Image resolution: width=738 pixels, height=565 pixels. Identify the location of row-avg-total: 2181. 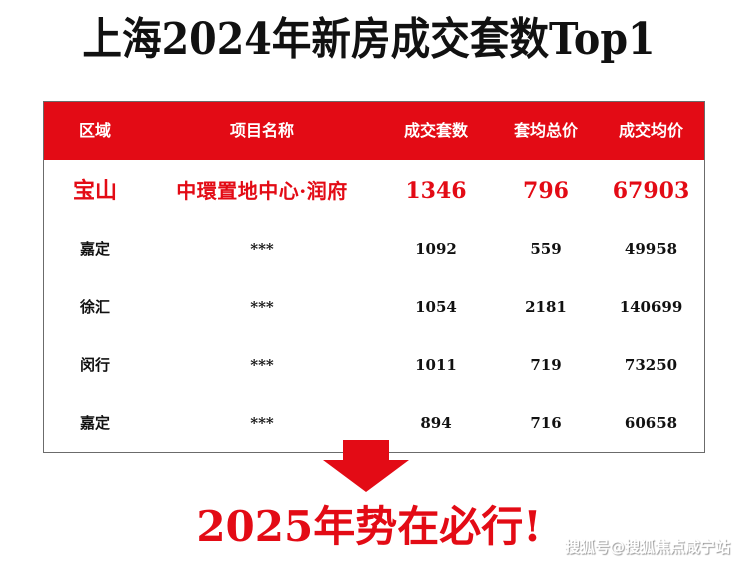
(546, 307).